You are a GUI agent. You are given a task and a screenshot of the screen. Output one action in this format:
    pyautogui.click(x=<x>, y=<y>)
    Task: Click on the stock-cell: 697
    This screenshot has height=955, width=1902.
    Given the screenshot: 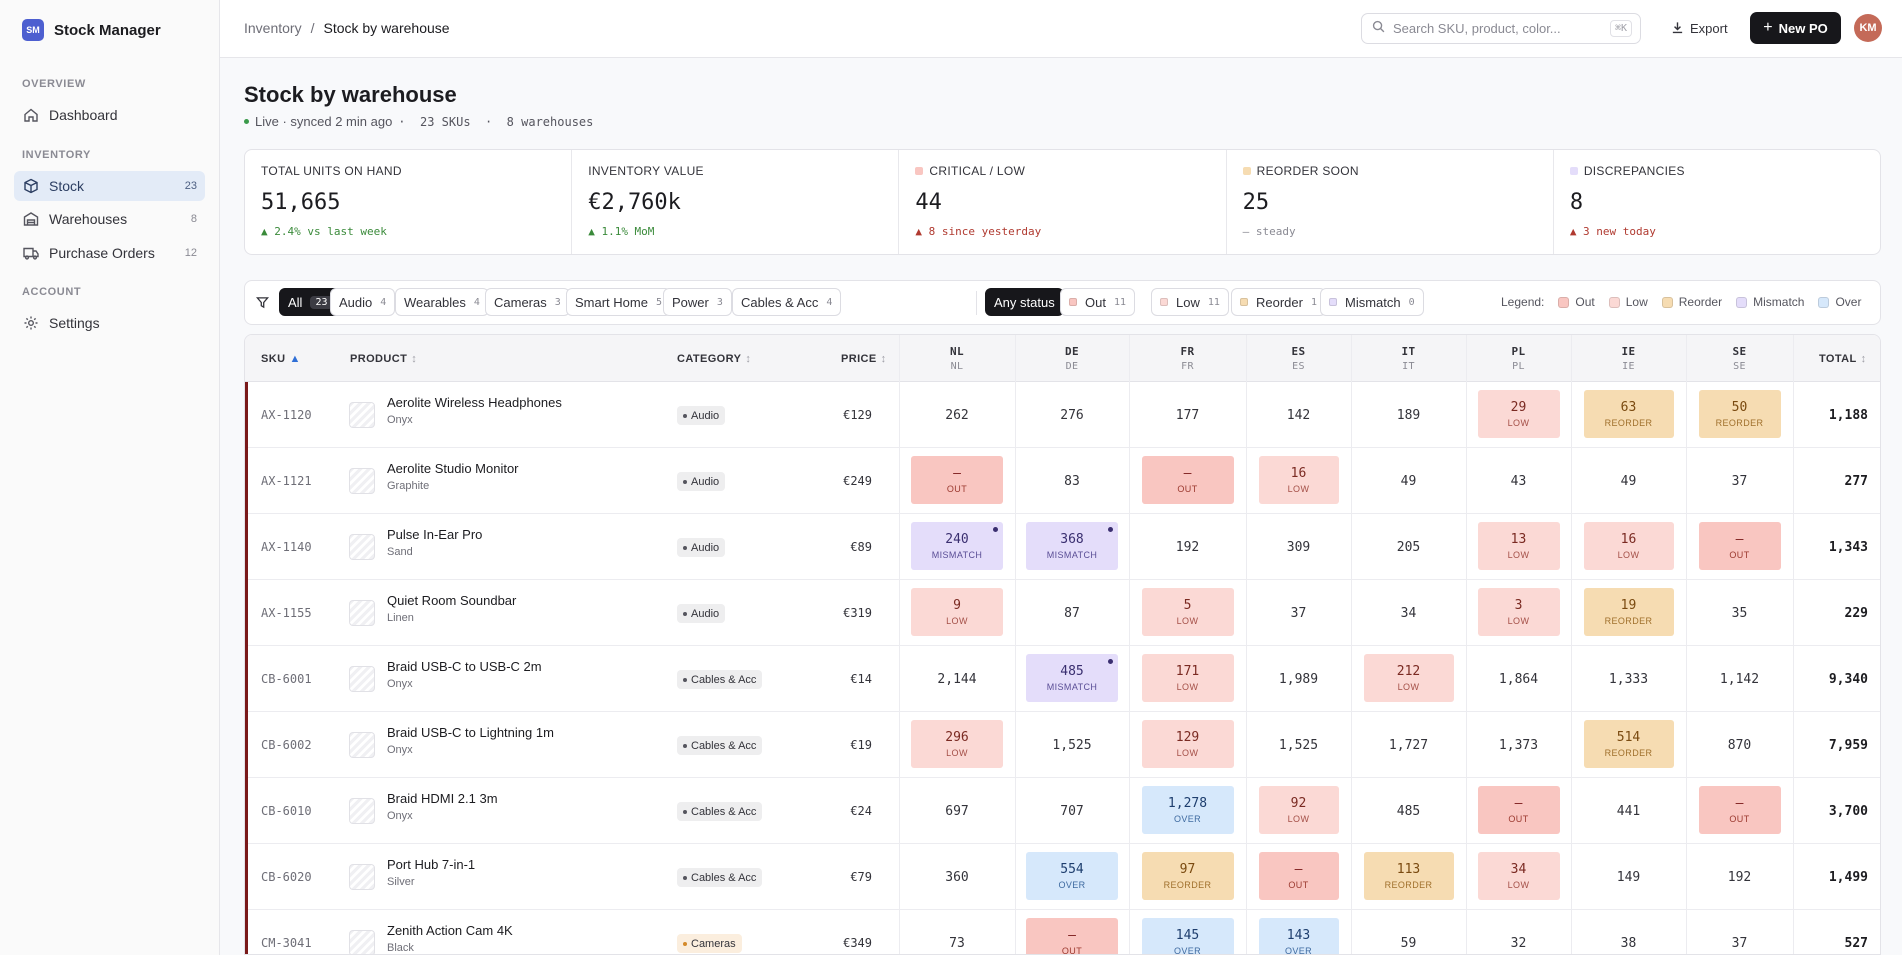 What is the action you would take?
    pyautogui.click(x=957, y=811)
    